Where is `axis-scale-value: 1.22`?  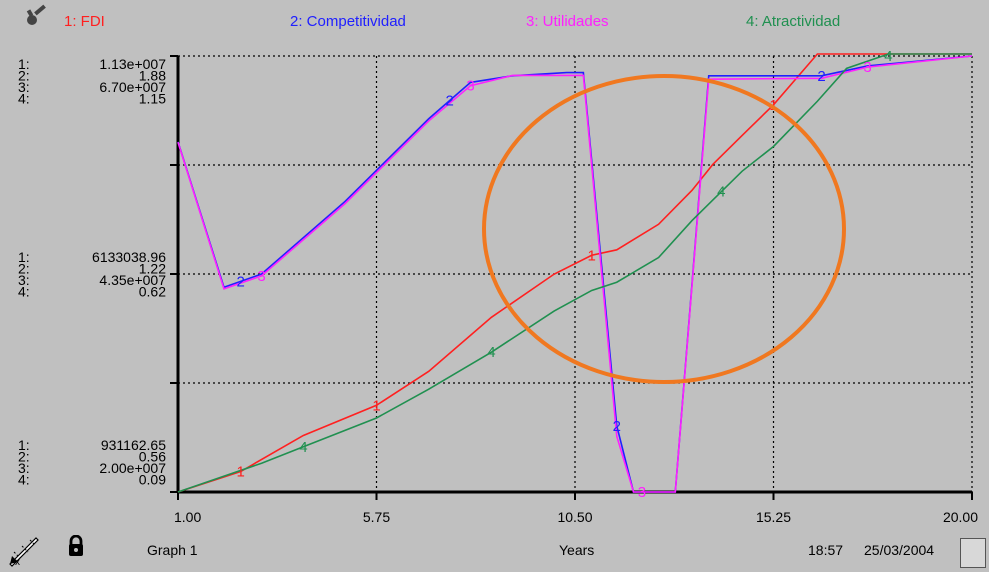
axis-scale-value: 1.22 is located at coordinates (152, 269).